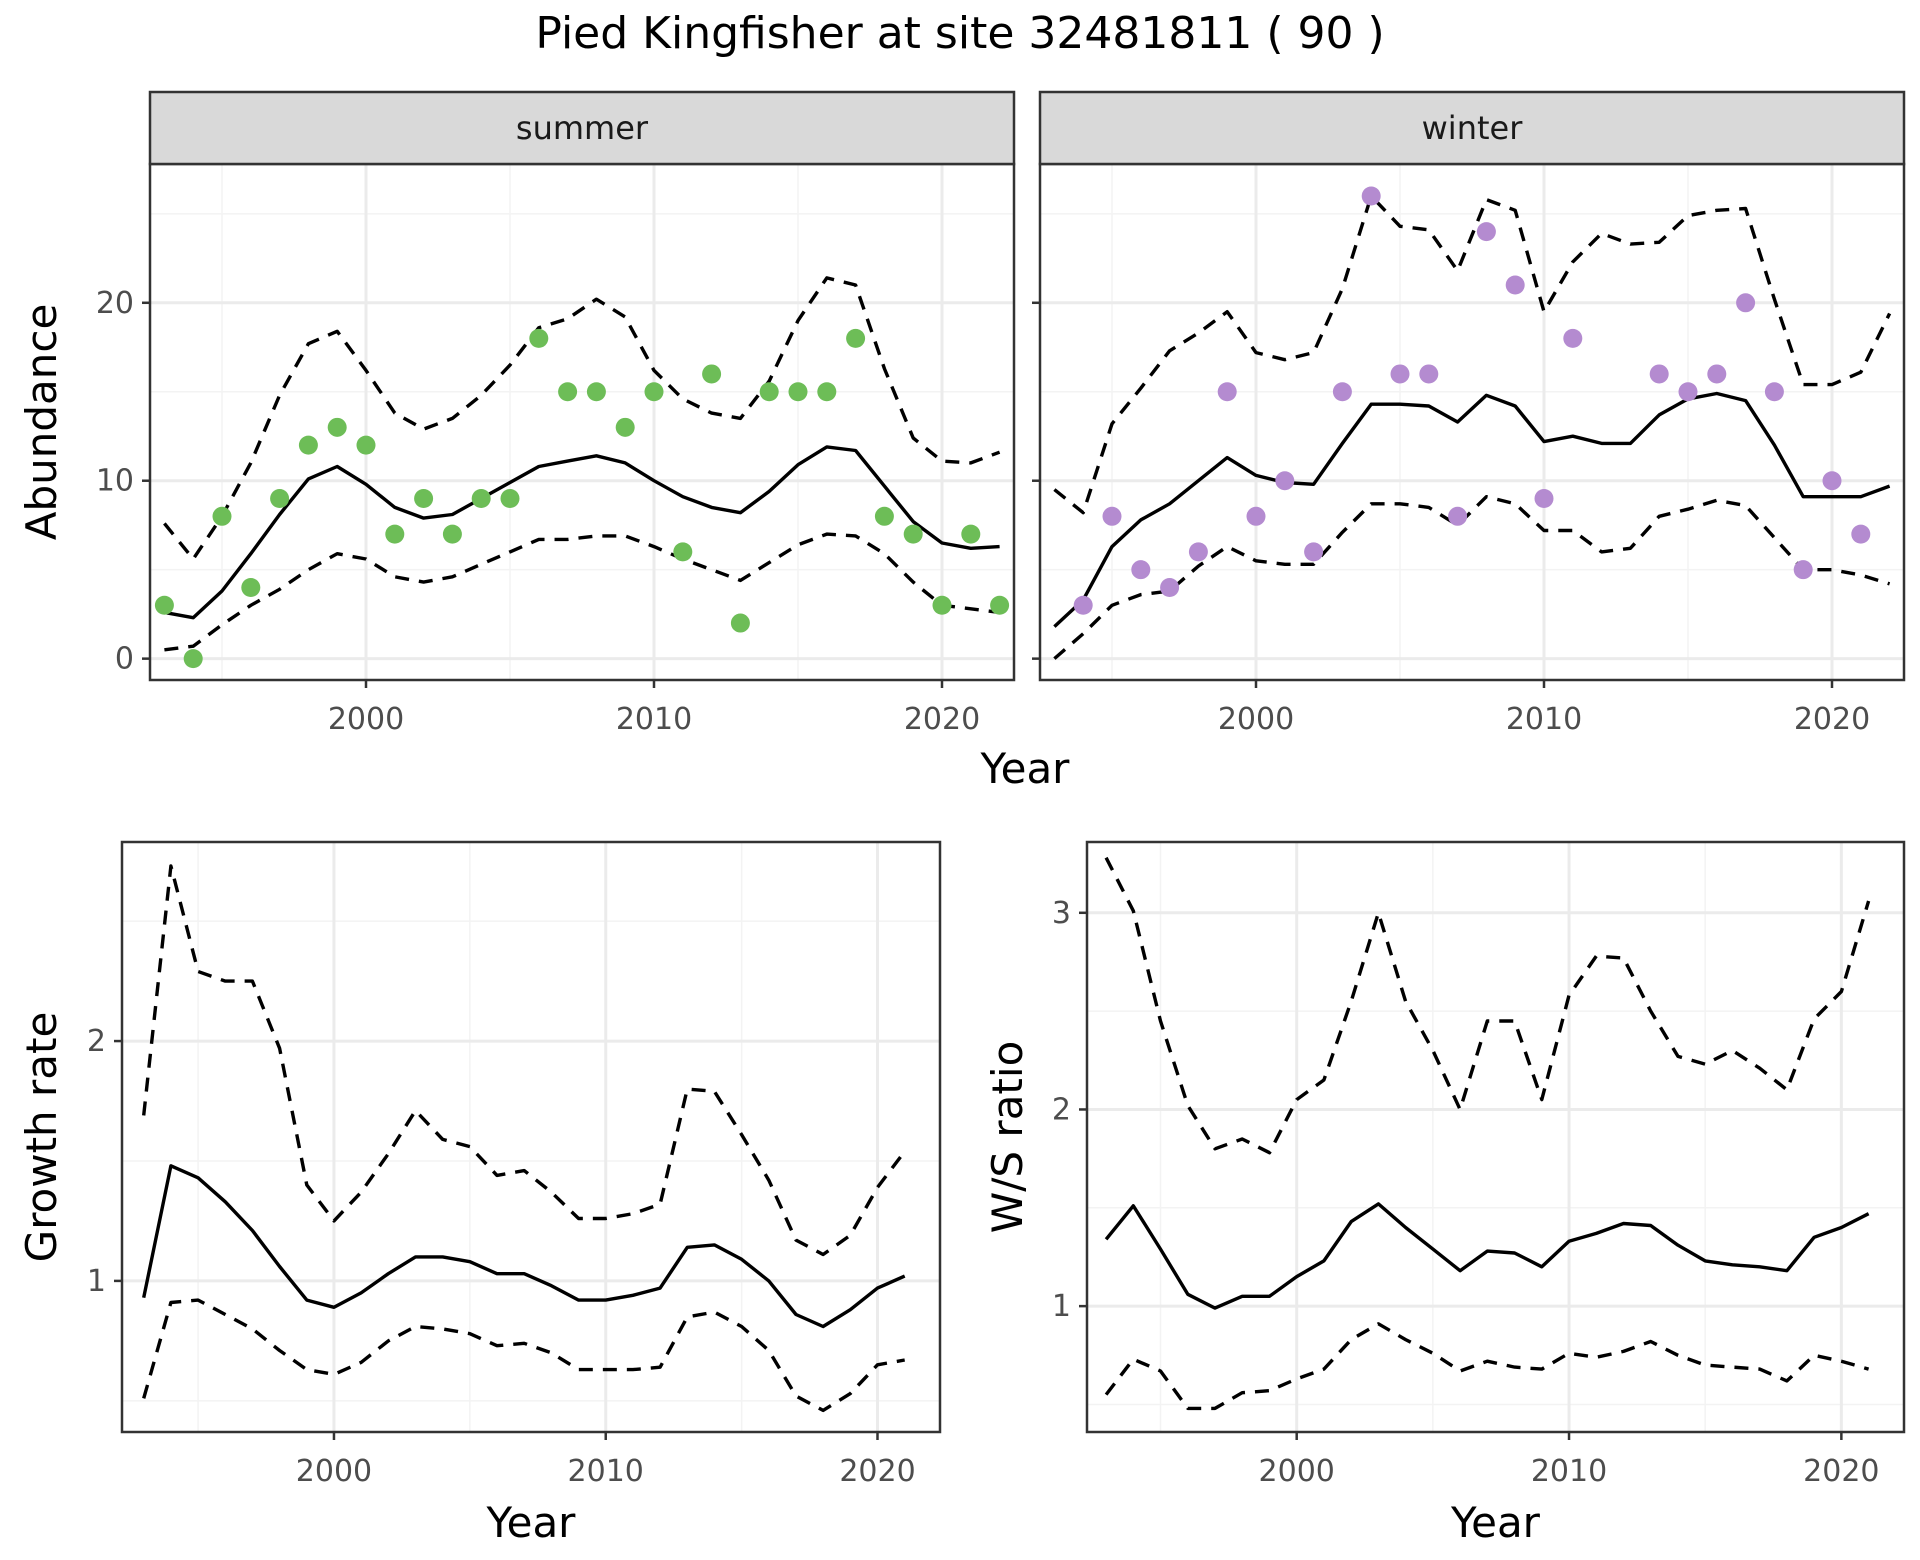 This screenshot has width=1920, height=1560. Describe the element at coordinates (124, 659) in the screenshot. I see `y-tick-label: 0` at that location.